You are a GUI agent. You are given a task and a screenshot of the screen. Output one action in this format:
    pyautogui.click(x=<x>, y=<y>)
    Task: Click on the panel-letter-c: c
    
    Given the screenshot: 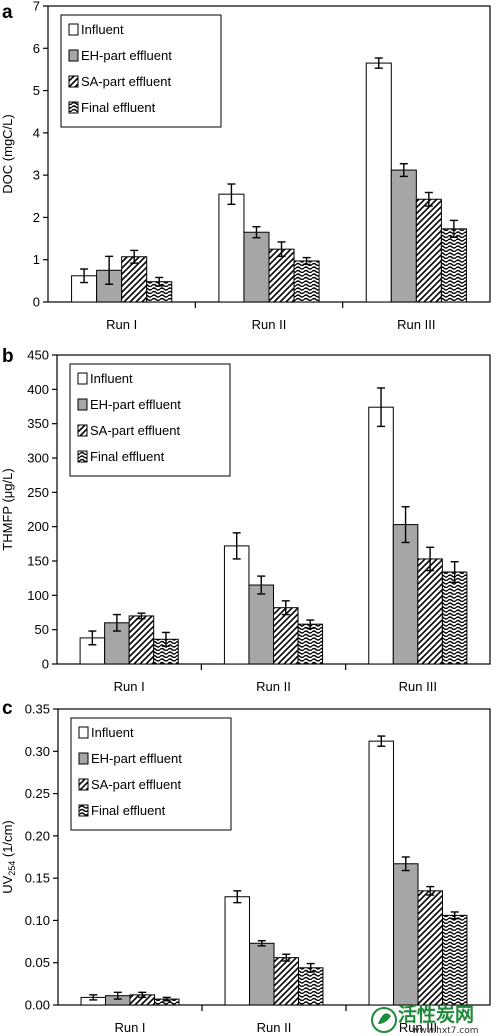 What is the action you would take?
    pyautogui.click(x=7, y=708)
    